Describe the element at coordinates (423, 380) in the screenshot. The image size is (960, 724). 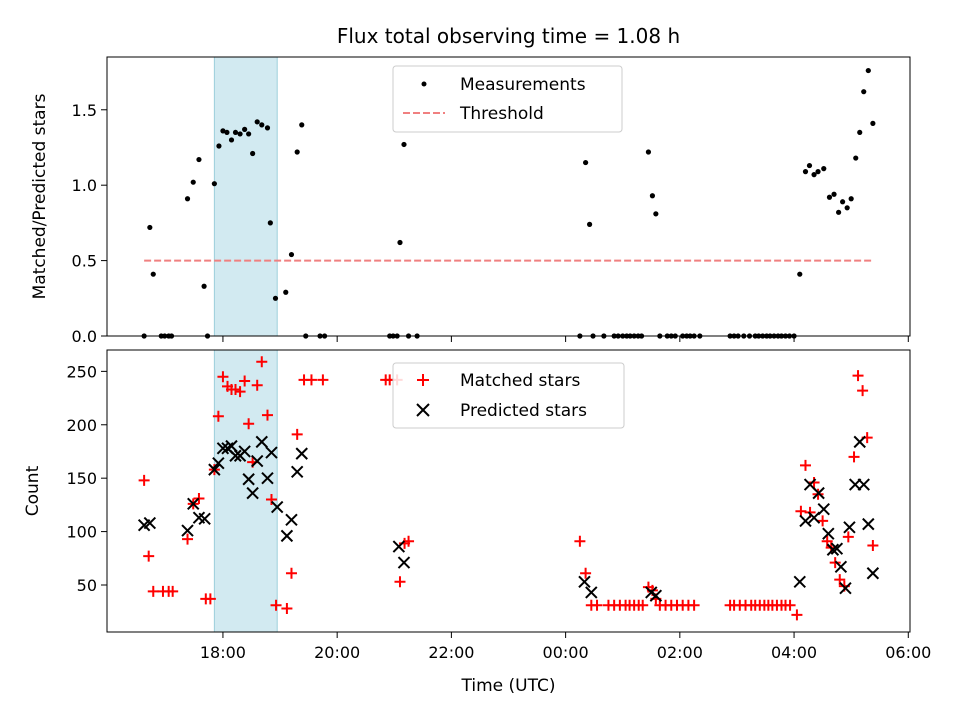
I see `legend-marker-matched-stars` at that location.